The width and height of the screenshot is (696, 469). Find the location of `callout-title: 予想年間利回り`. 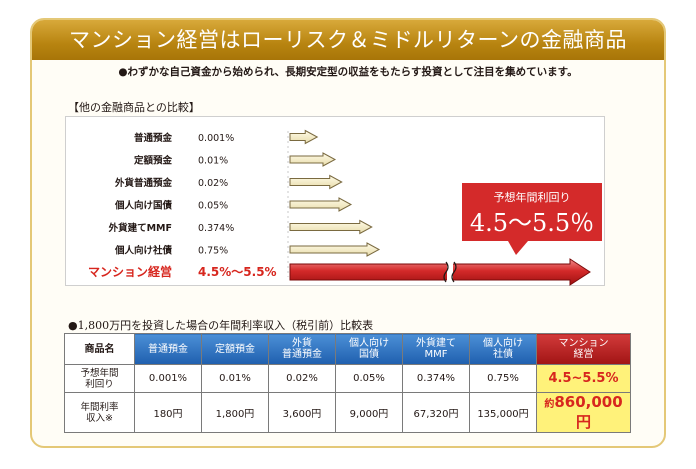

callout-title: 予想年間利回り is located at coordinates (532, 197).